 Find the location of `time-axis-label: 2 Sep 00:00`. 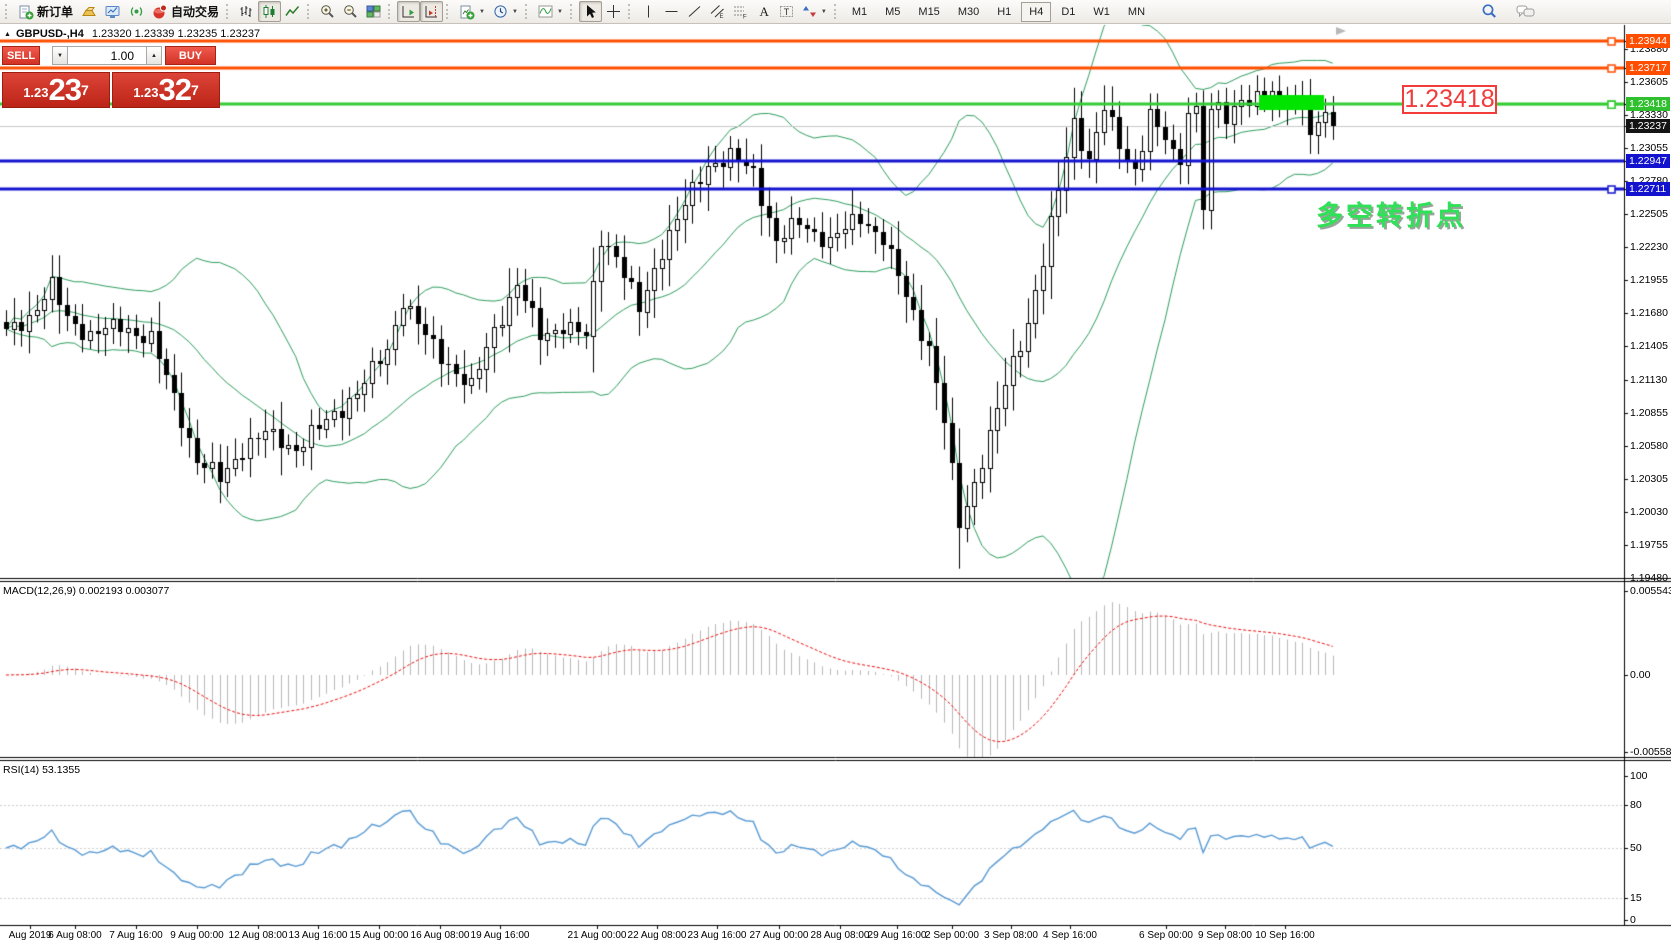

time-axis-label: 2 Sep 00:00 is located at coordinates (952, 935).